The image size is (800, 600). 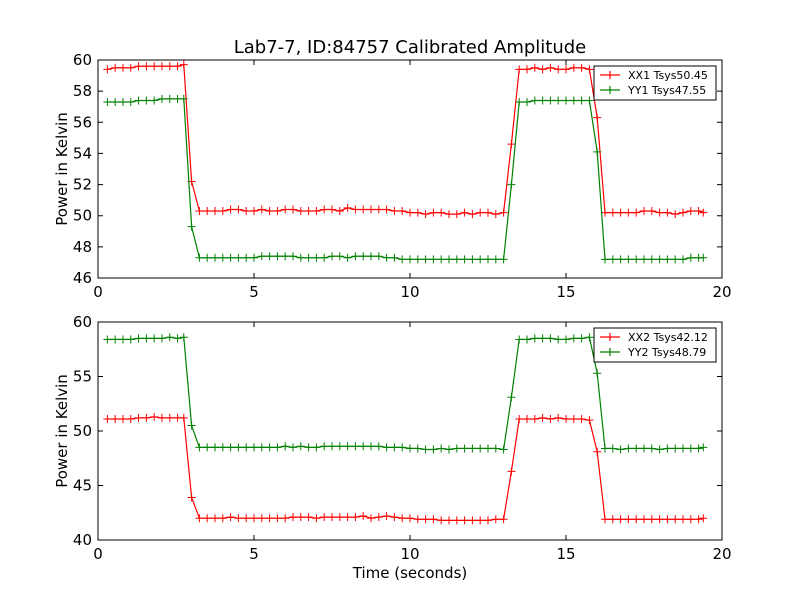 What do you see at coordinates (82, 216) in the screenshot?
I see `y-tick-label: 50` at bounding box center [82, 216].